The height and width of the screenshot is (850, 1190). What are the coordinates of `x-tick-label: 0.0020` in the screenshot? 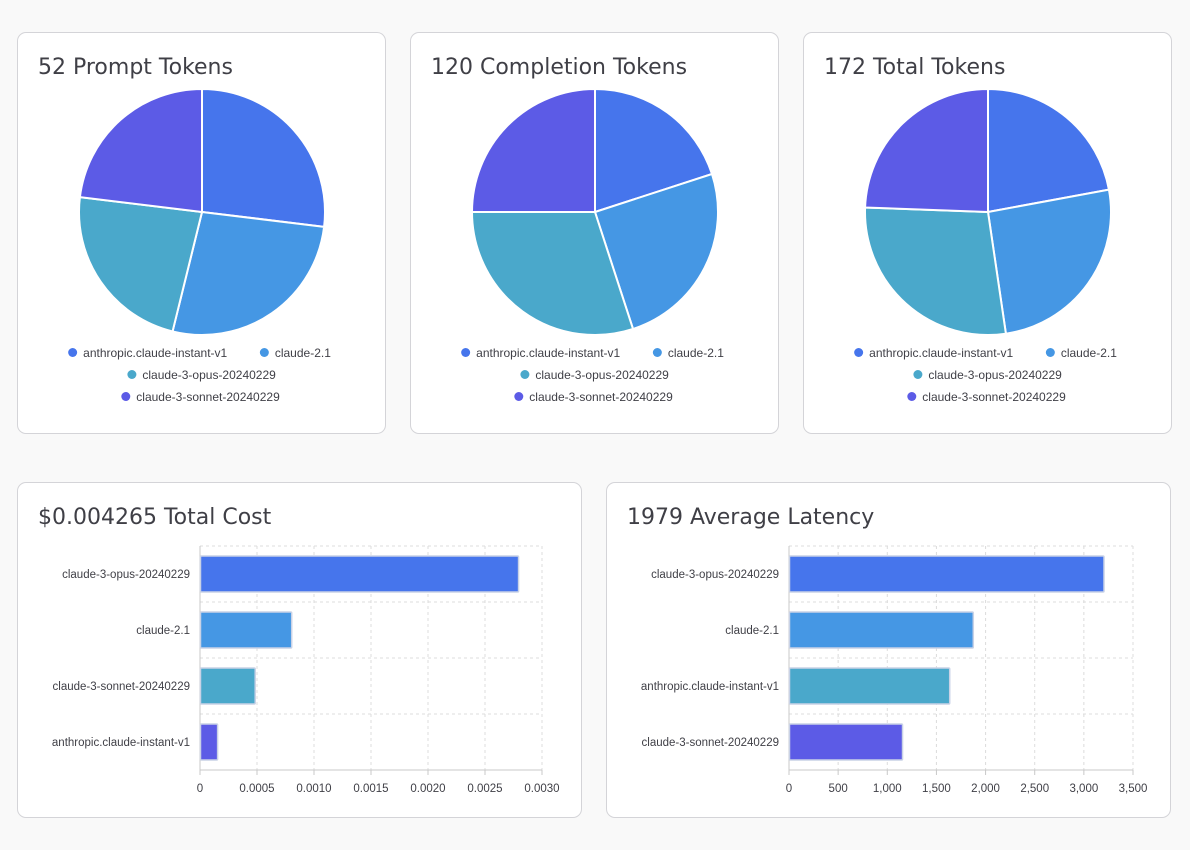 It's located at (427, 789).